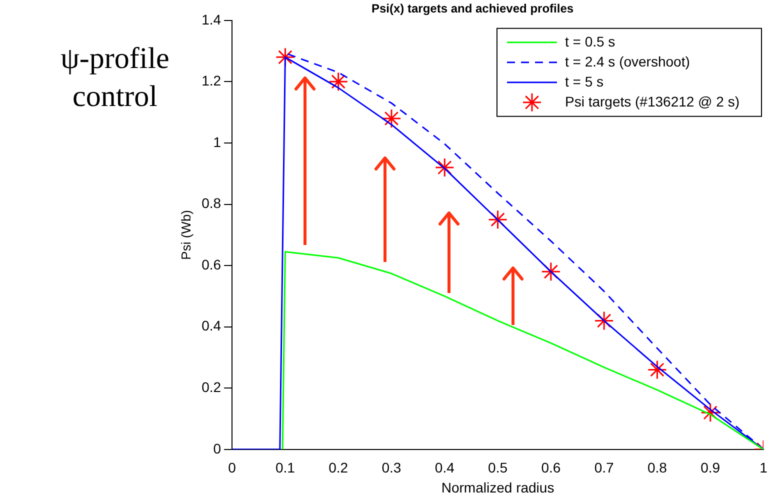 The image size is (774, 497). Describe the element at coordinates (212, 19) in the screenshot. I see `y-tick-label: 1.4` at that location.